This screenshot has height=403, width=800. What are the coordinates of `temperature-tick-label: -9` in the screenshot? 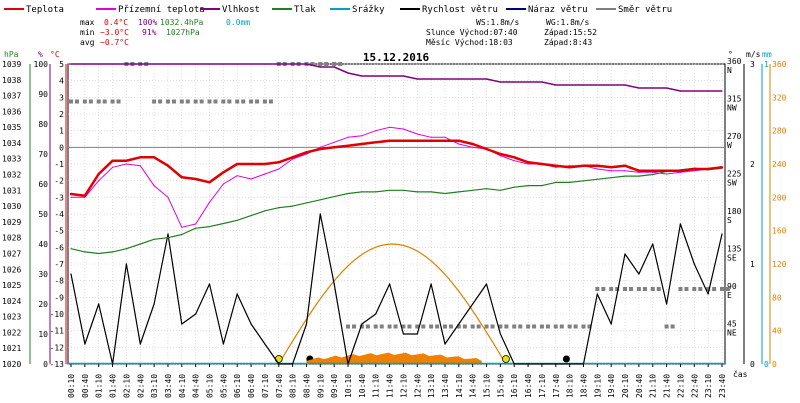 It's located at (59, 297).